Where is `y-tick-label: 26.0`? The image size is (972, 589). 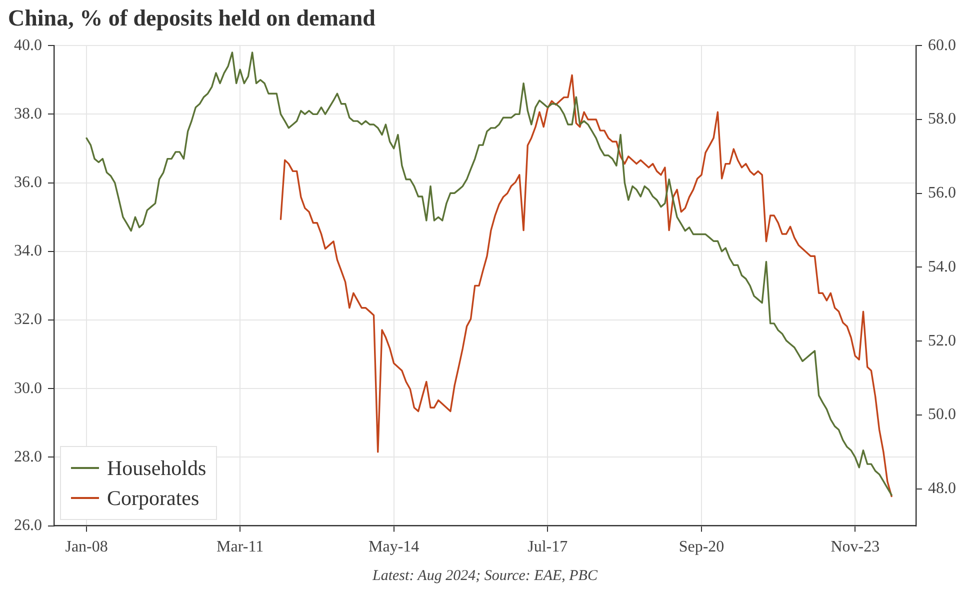 y-tick-label: 26.0 is located at coordinates (28, 525).